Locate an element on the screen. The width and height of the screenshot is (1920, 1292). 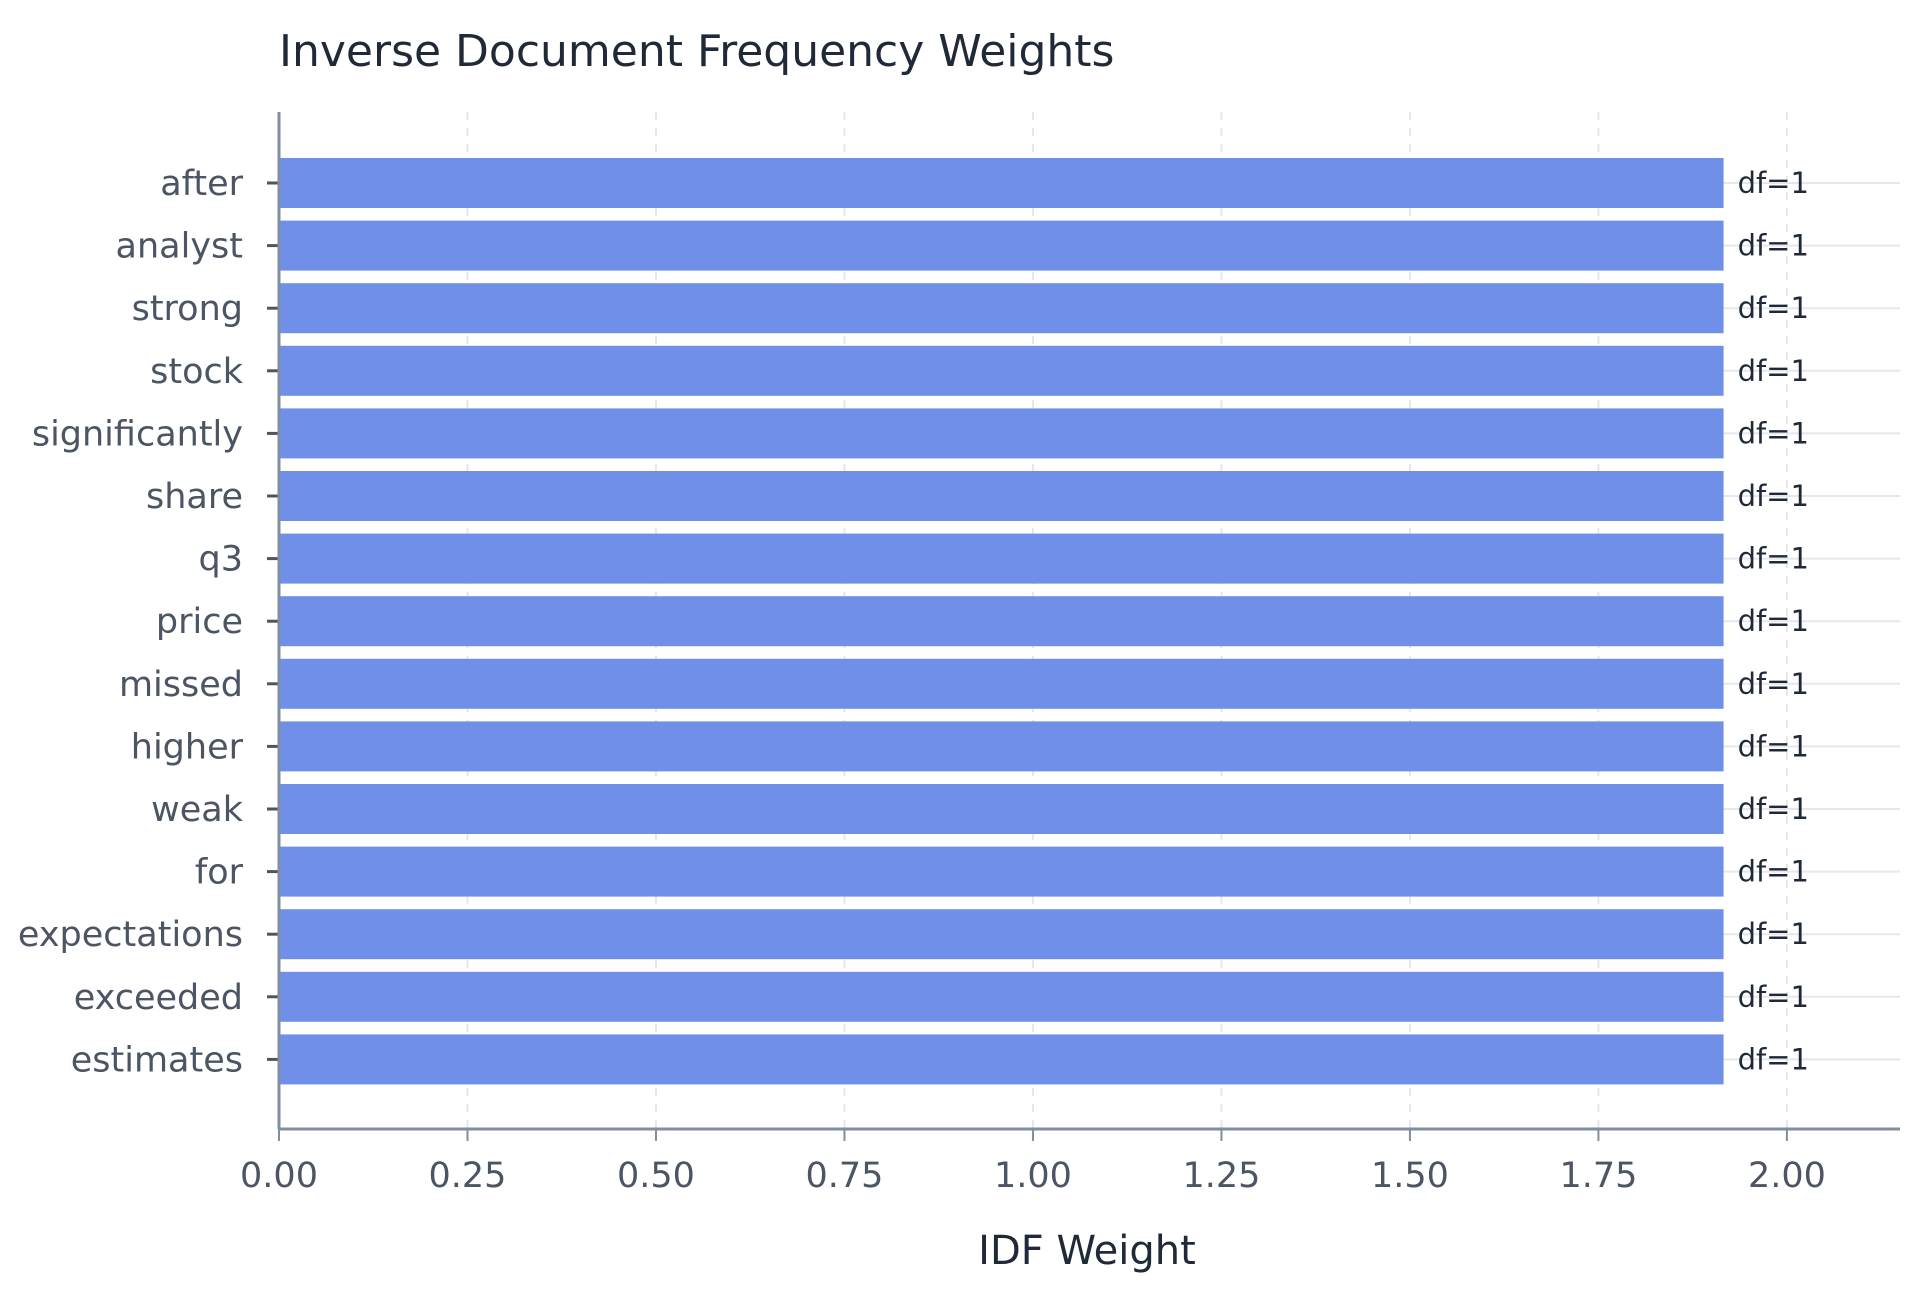
y-tick-label-expectations: expectations is located at coordinates (130, 935).